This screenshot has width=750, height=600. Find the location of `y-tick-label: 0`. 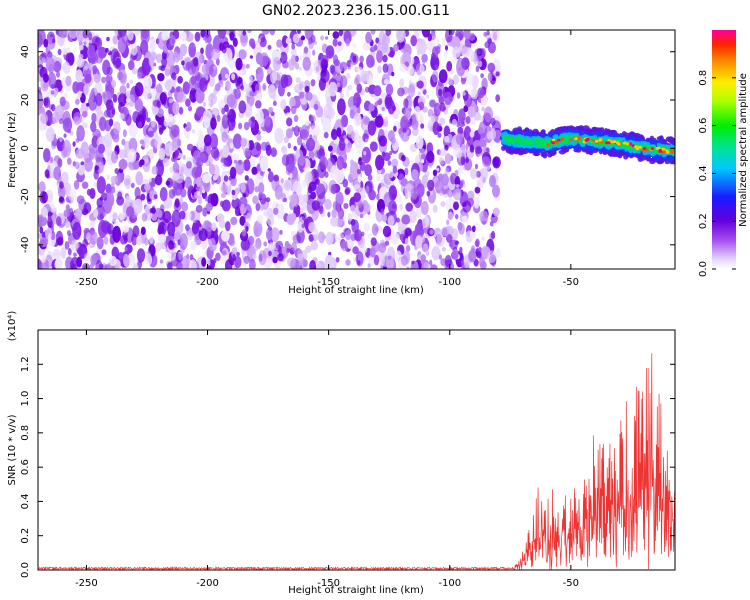

y-tick-label: 0 is located at coordinates (25, 148).